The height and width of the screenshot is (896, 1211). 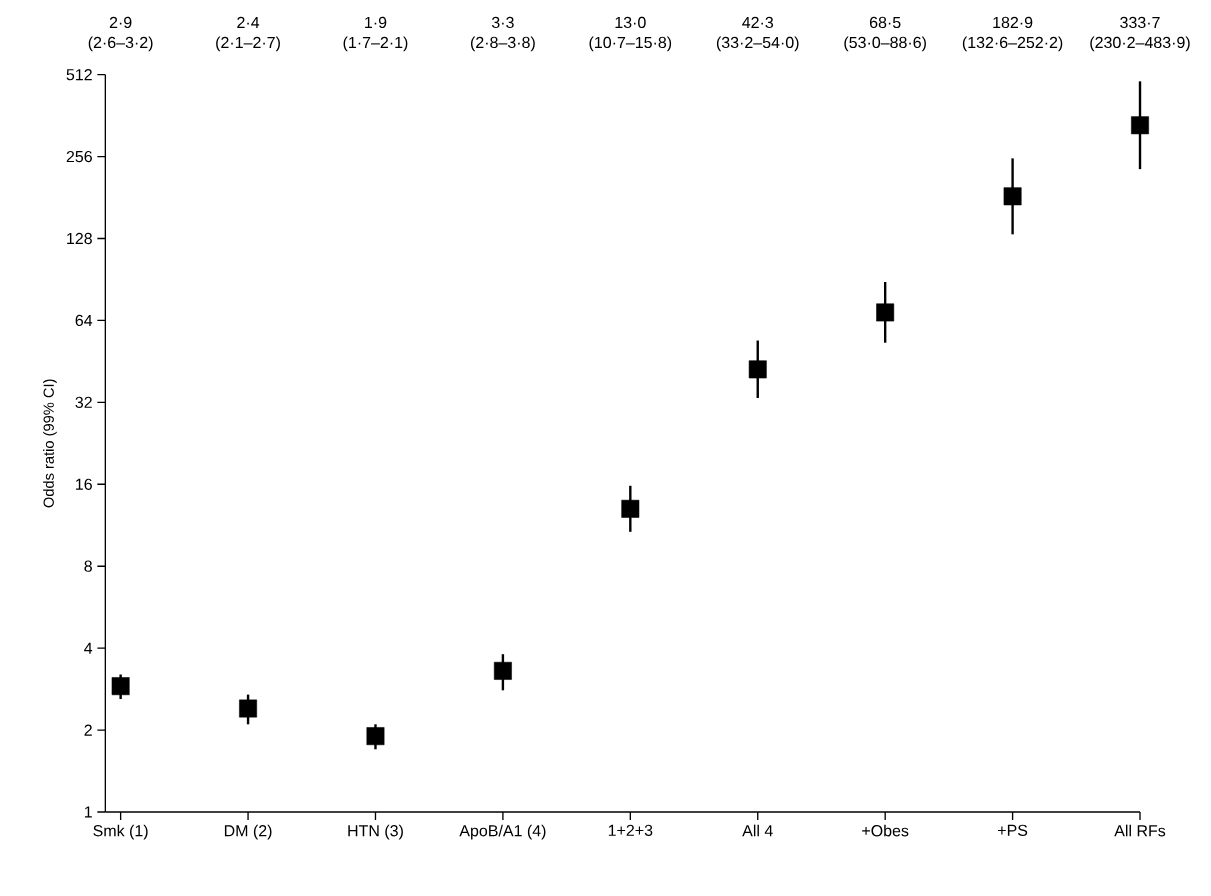 I want to click on data-label: 3·3 (2·8–3·8), so click(x=502, y=34).